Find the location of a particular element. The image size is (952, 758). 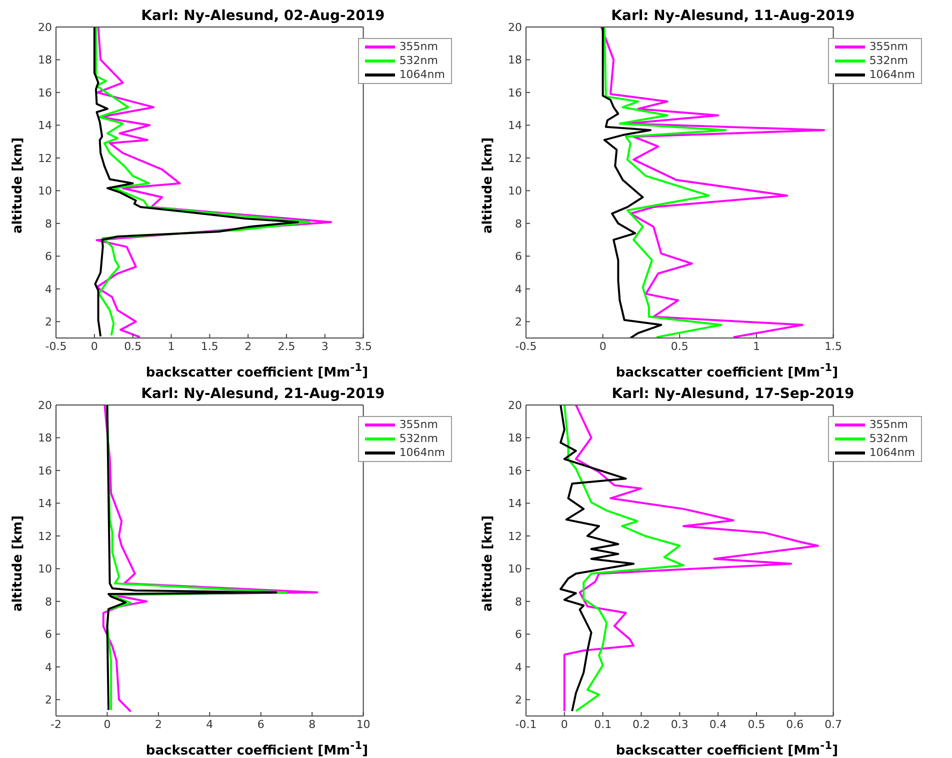

x-tick-label: 4 is located at coordinates (210, 724).